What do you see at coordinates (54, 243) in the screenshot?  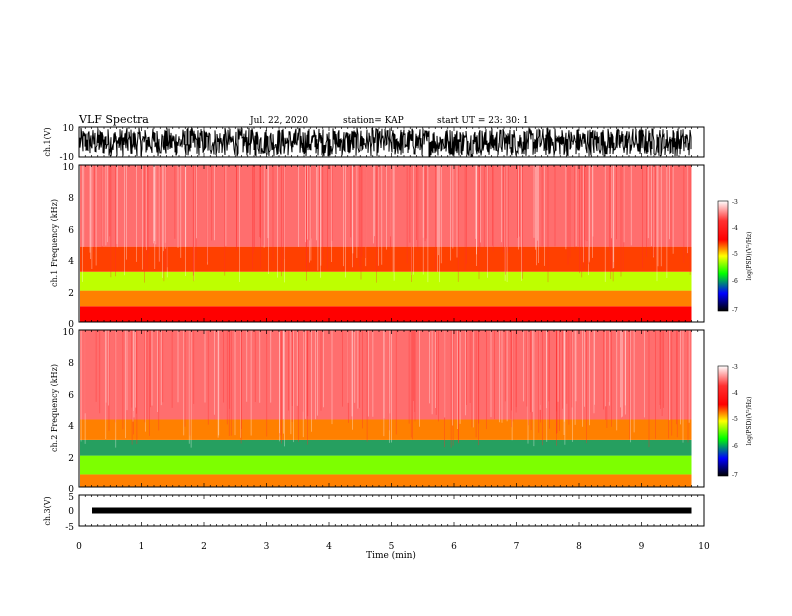 I see `ch1-spectrogram-ylabel: ch.1 Frequency (kHz)` at bounding box center [54, 243].